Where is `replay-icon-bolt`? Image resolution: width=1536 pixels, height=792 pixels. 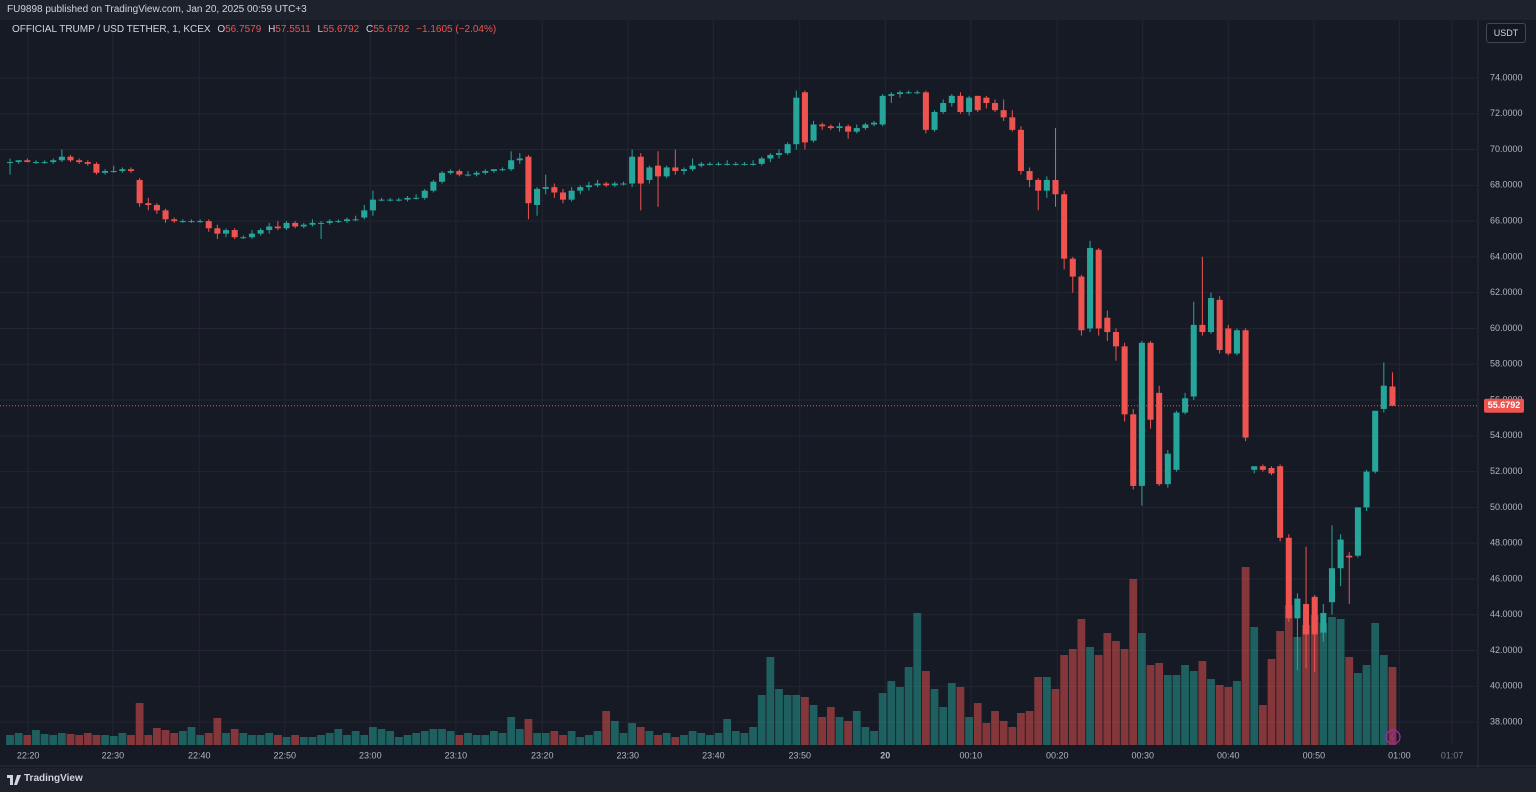 replay-icon-bolt is located at coordinates (1392, 737).